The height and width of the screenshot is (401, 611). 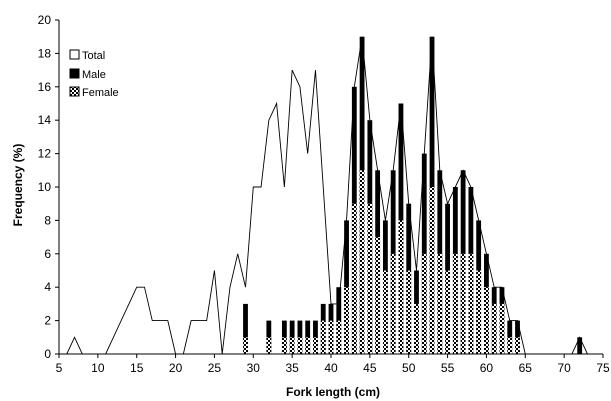 I want to click on x-axis-ticks: 5 10 15 20 25 30 35 40 45 50 55 60 65 70 75, so click(x=333, y=364).